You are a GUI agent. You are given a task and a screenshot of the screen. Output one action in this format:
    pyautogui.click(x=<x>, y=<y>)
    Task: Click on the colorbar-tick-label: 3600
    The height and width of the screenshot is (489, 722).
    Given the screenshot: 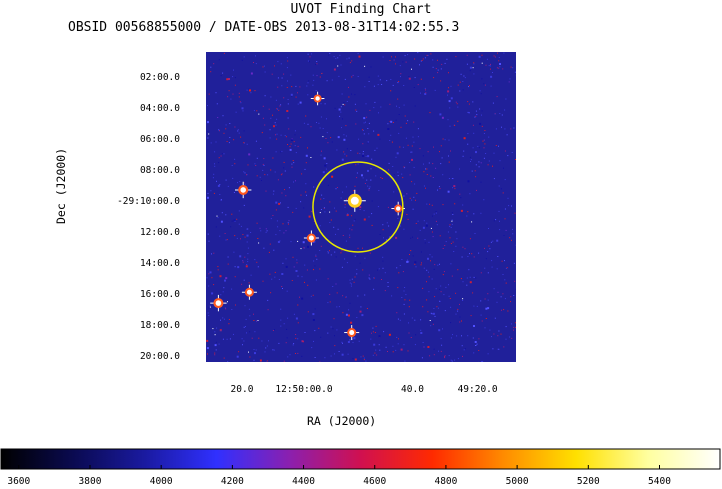 What is the action you would take?
    pyautogui.click(x=19, y=481)
    